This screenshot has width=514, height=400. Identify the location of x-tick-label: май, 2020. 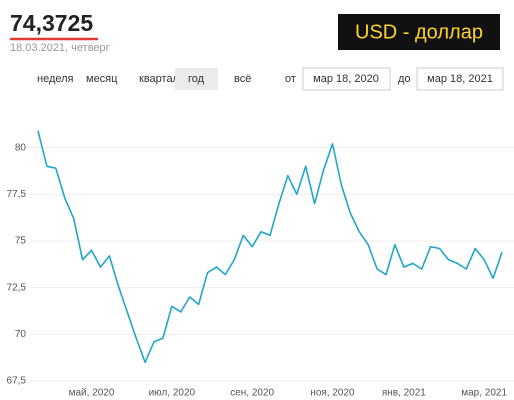
(92, 393).